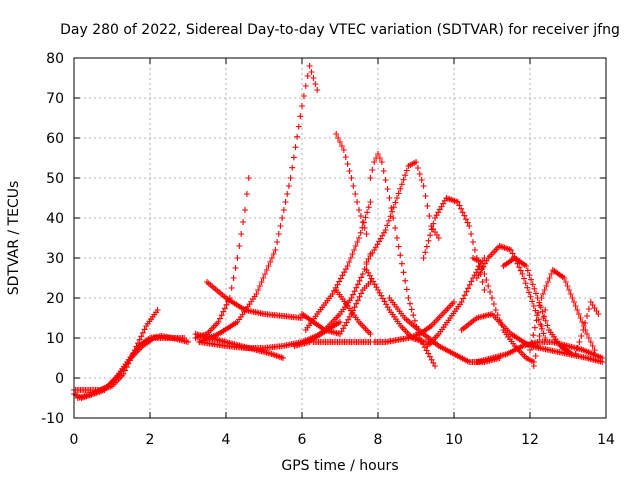 This screenshot has height=480, width=640. I want to click on y-tick-label: -10, so click(52, 419).